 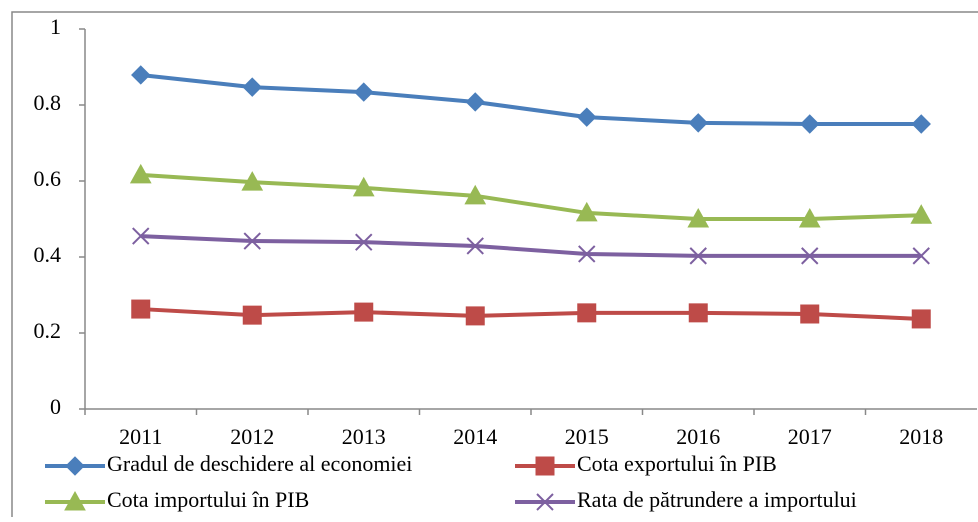 What do you see at coordinates (208, 499) in the screenshot?
I see `legend-label: Cota importului în PIB` at bounding box center [208, 499].